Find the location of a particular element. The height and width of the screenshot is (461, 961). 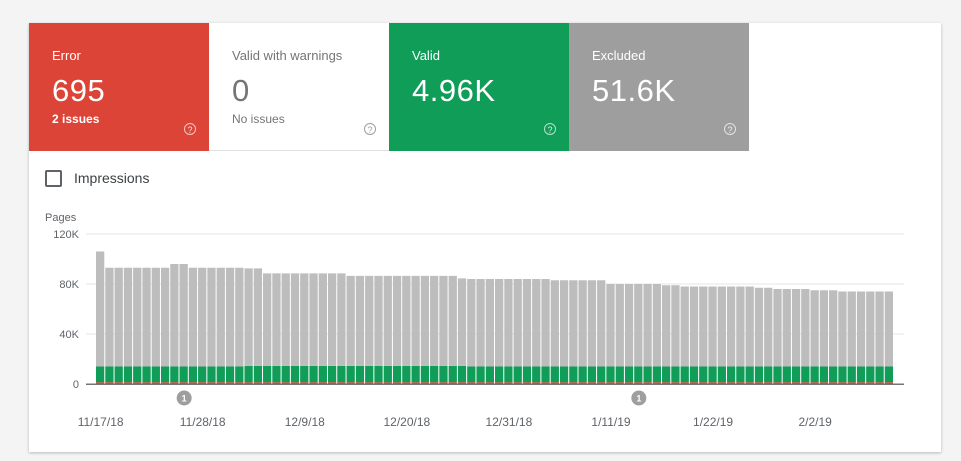

y-tick-label: 120K is located at coordinates (66, 235).